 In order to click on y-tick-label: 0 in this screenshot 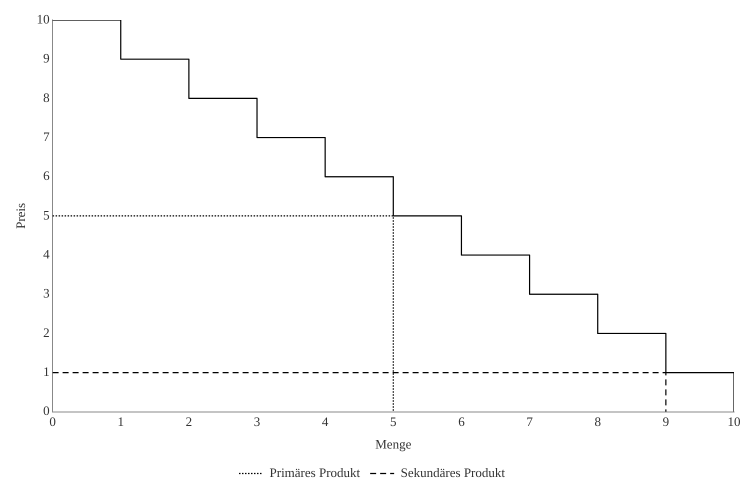, I will do `click(46, 410)`.